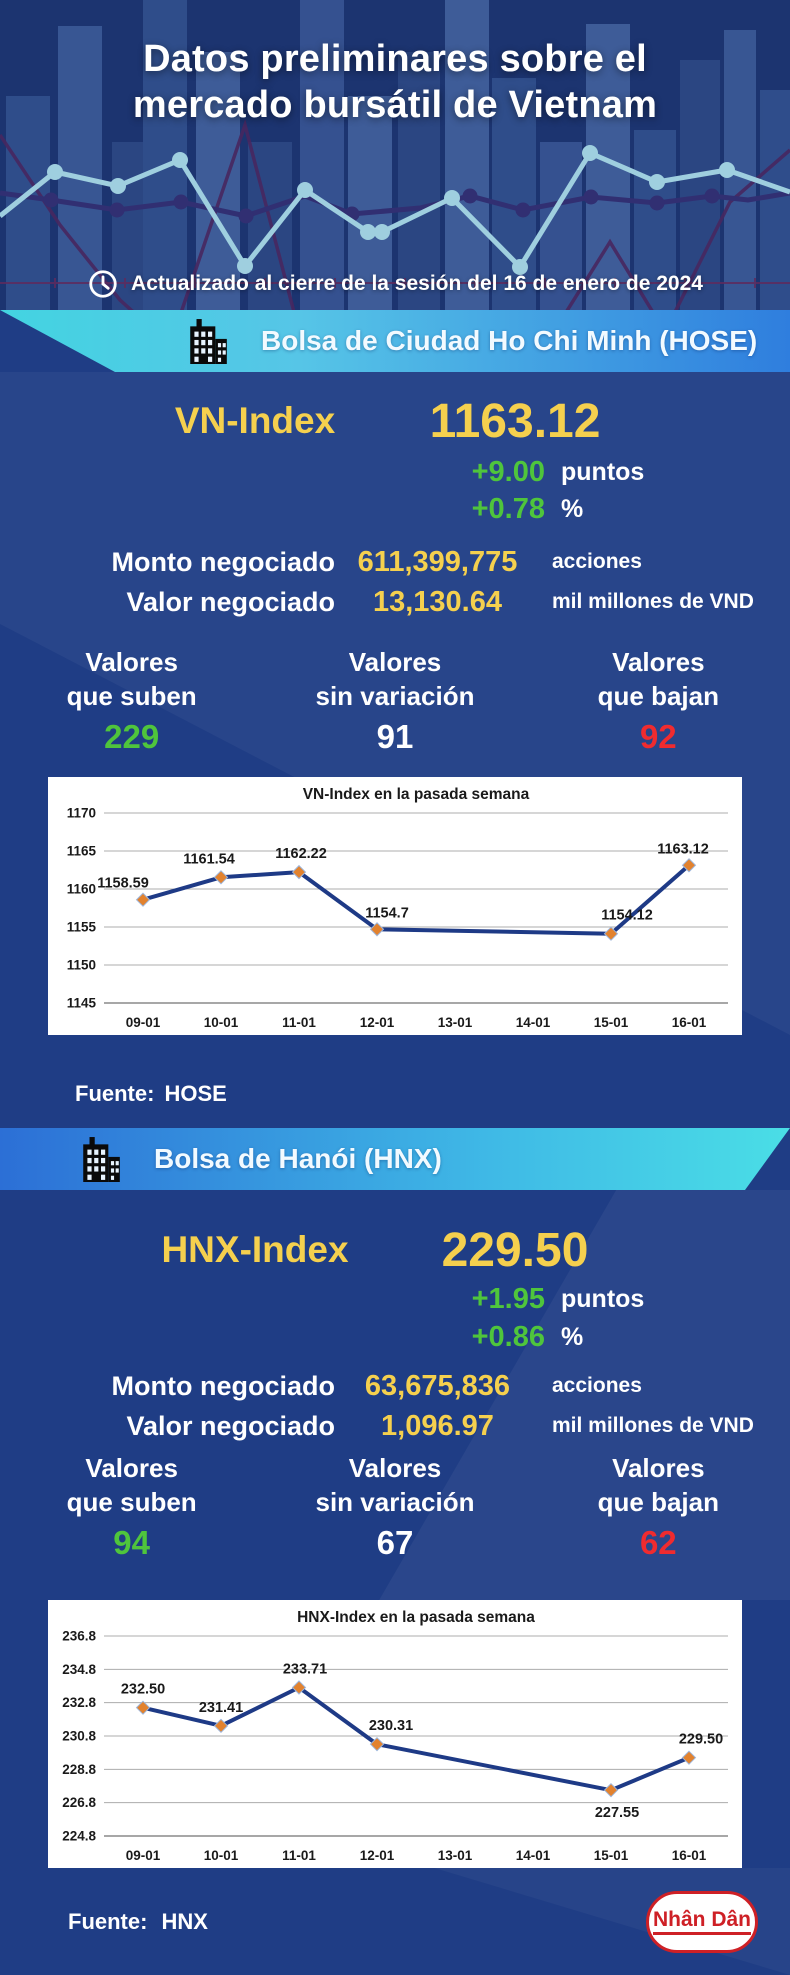 The width and height of the screenshot is (790, 1975). I want to click on svg-text: 1163.12, so click(683, 849).